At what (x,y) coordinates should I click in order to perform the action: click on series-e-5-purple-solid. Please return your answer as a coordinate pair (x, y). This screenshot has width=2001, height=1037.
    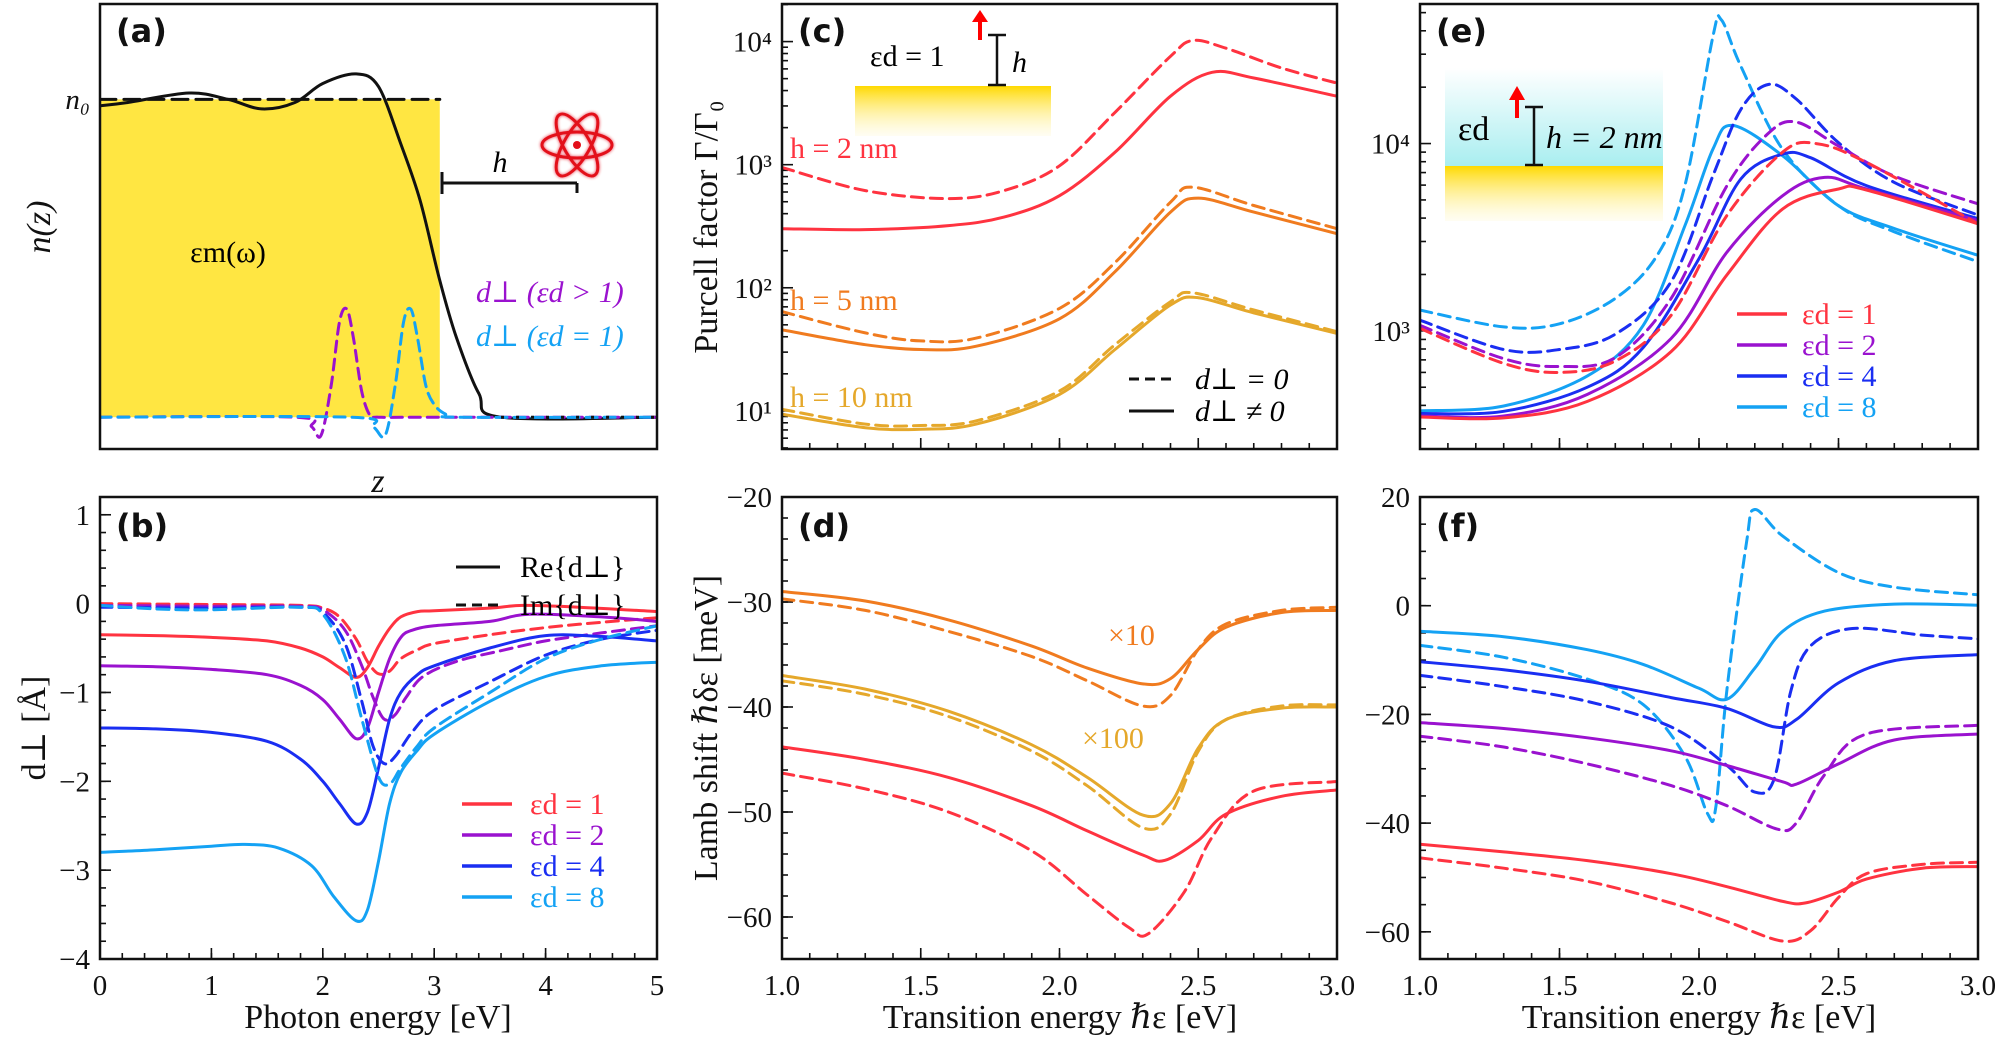
    Looking at the image, I should click on (1699, 297).